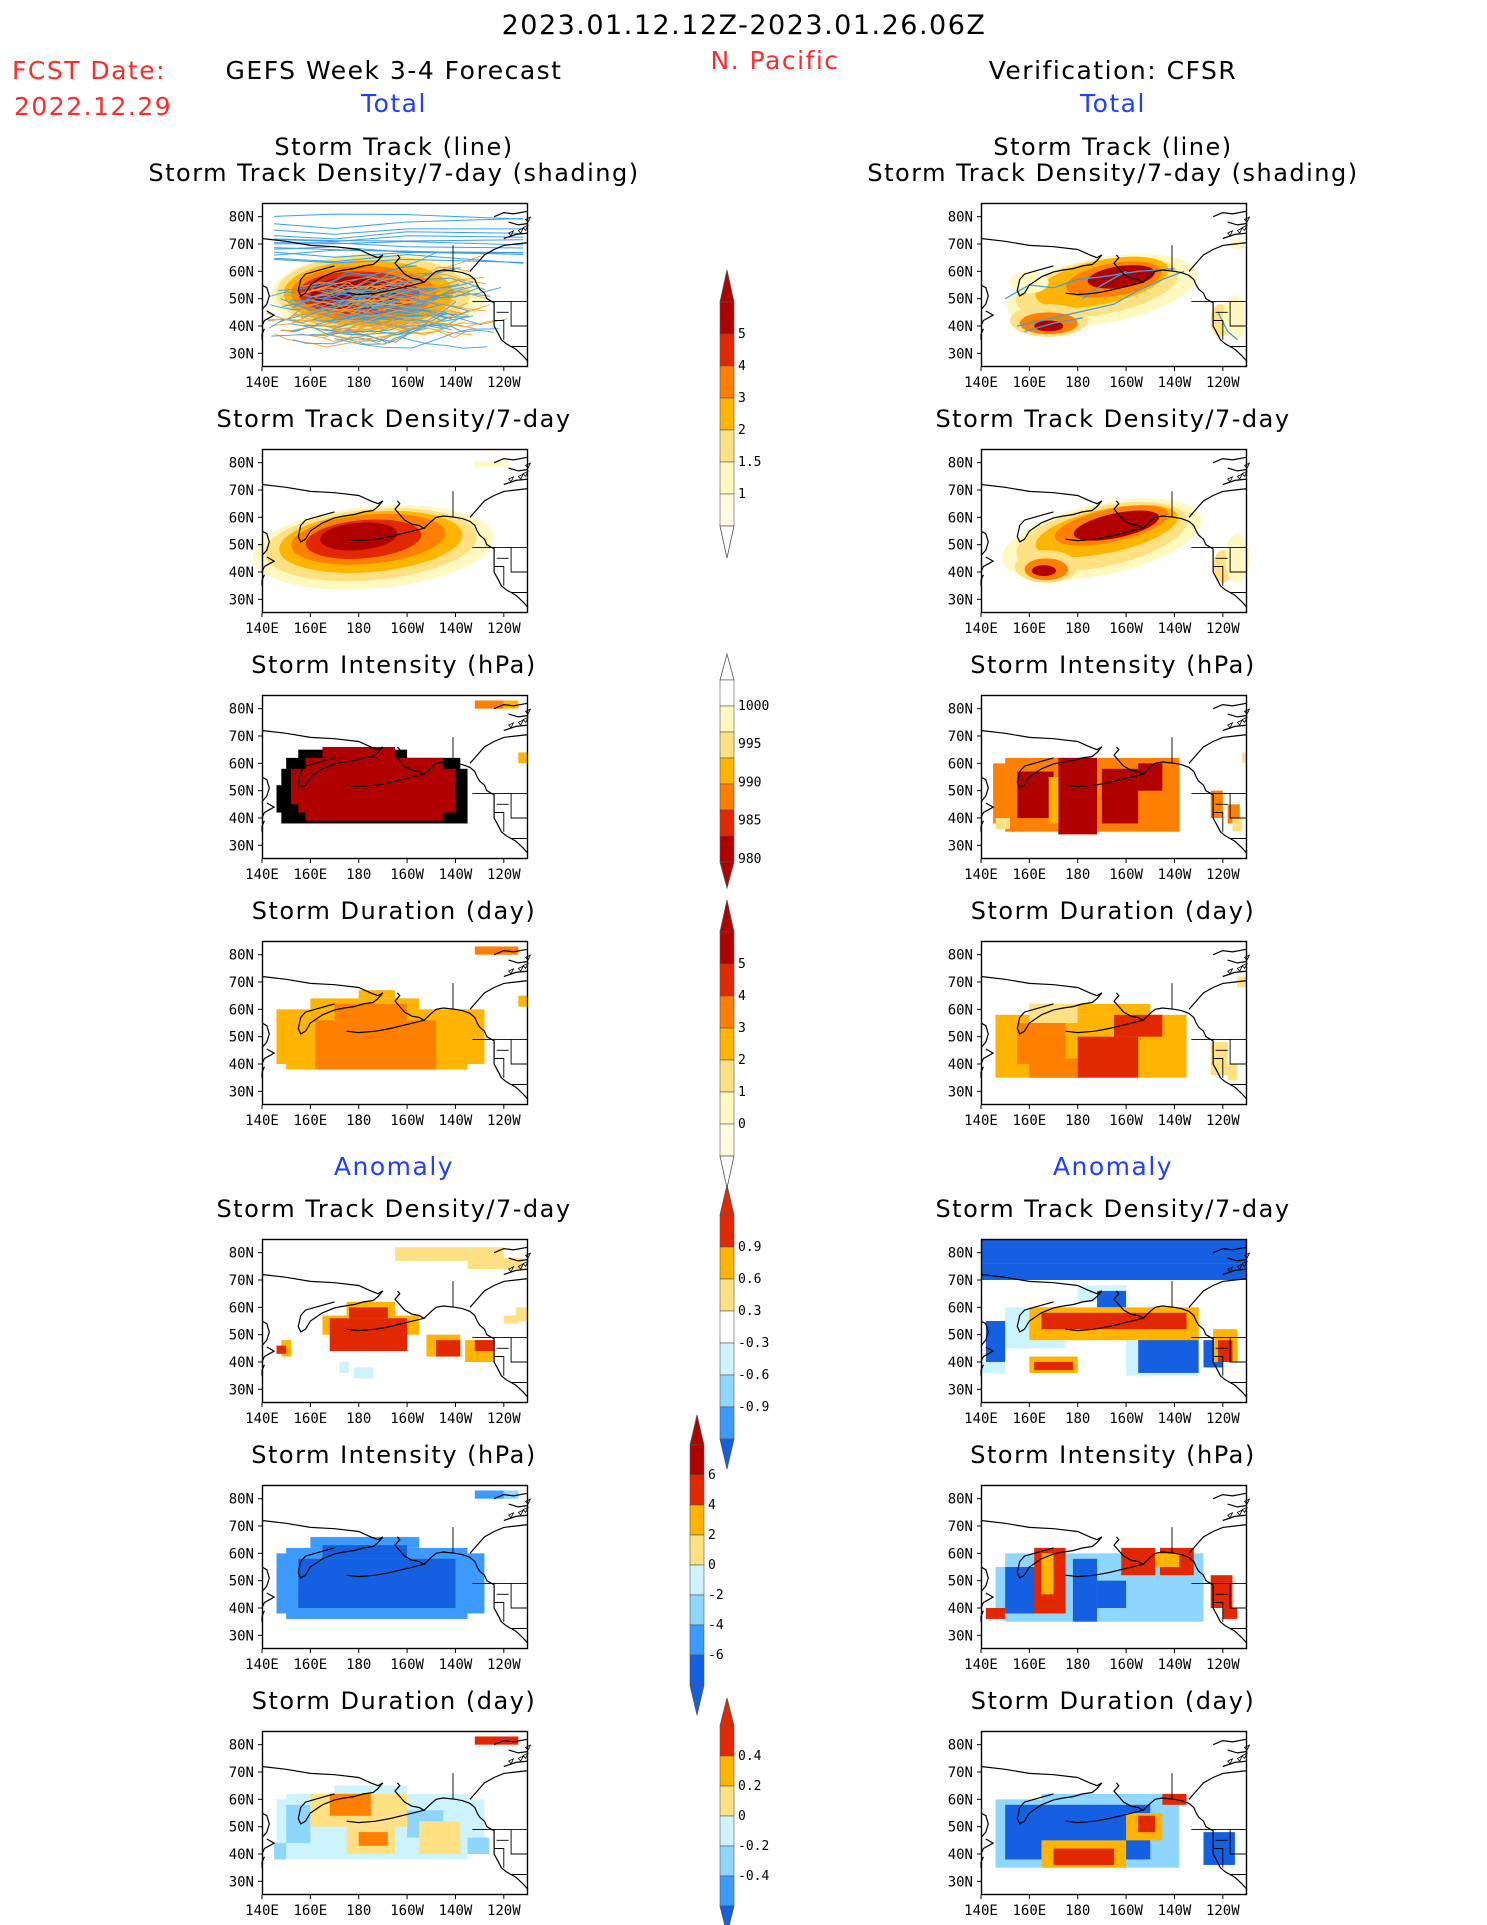 Image resolution: width=1487 pixels, height=1925 pixels. Describe the element at coordinates (753, 706) in the screenshot. I see `colorbar-tick-label: 1000` at that location.